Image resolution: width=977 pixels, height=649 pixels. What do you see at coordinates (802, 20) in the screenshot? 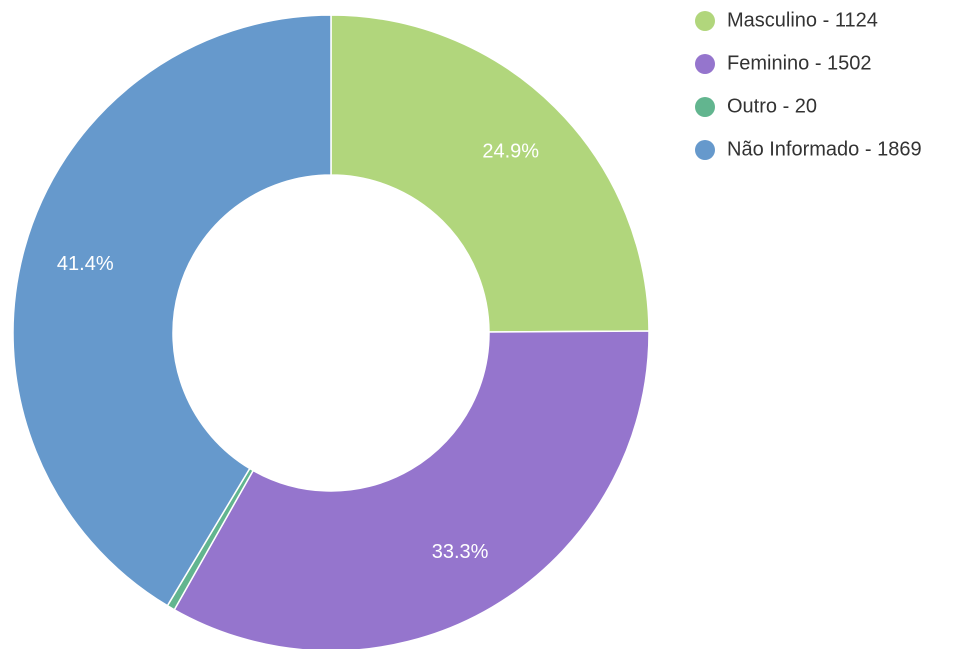
I see `legend-label: Masculino - 1124` at bounding box center [802, 20].